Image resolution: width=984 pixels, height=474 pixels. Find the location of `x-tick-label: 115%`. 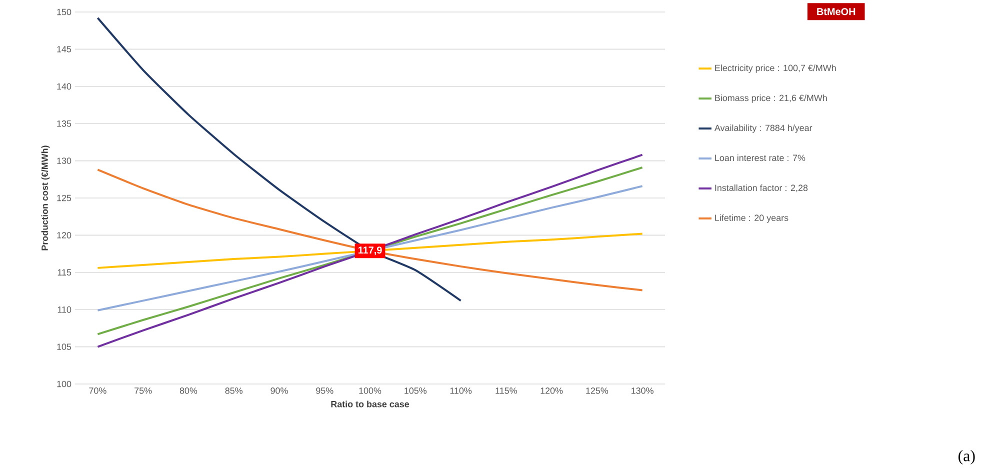

x-tick-label: 115% is located at coordinates (506, 391).